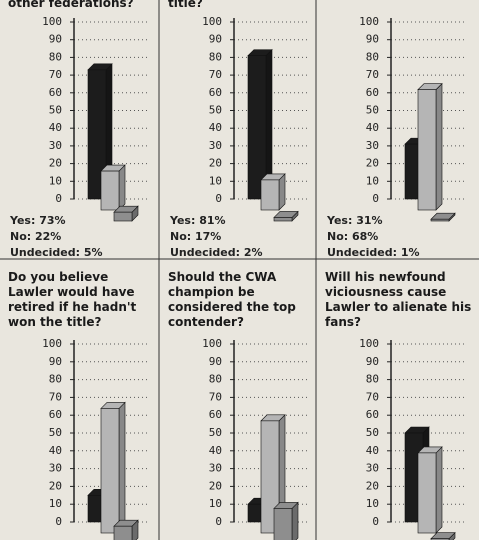 Image resolution: width=479 pixels, height=540 pixels. What do you see at coordinates (216, 252) in the screenshot?
I see `value-label: Undecided: 2%` at bounding box center [216, 252].